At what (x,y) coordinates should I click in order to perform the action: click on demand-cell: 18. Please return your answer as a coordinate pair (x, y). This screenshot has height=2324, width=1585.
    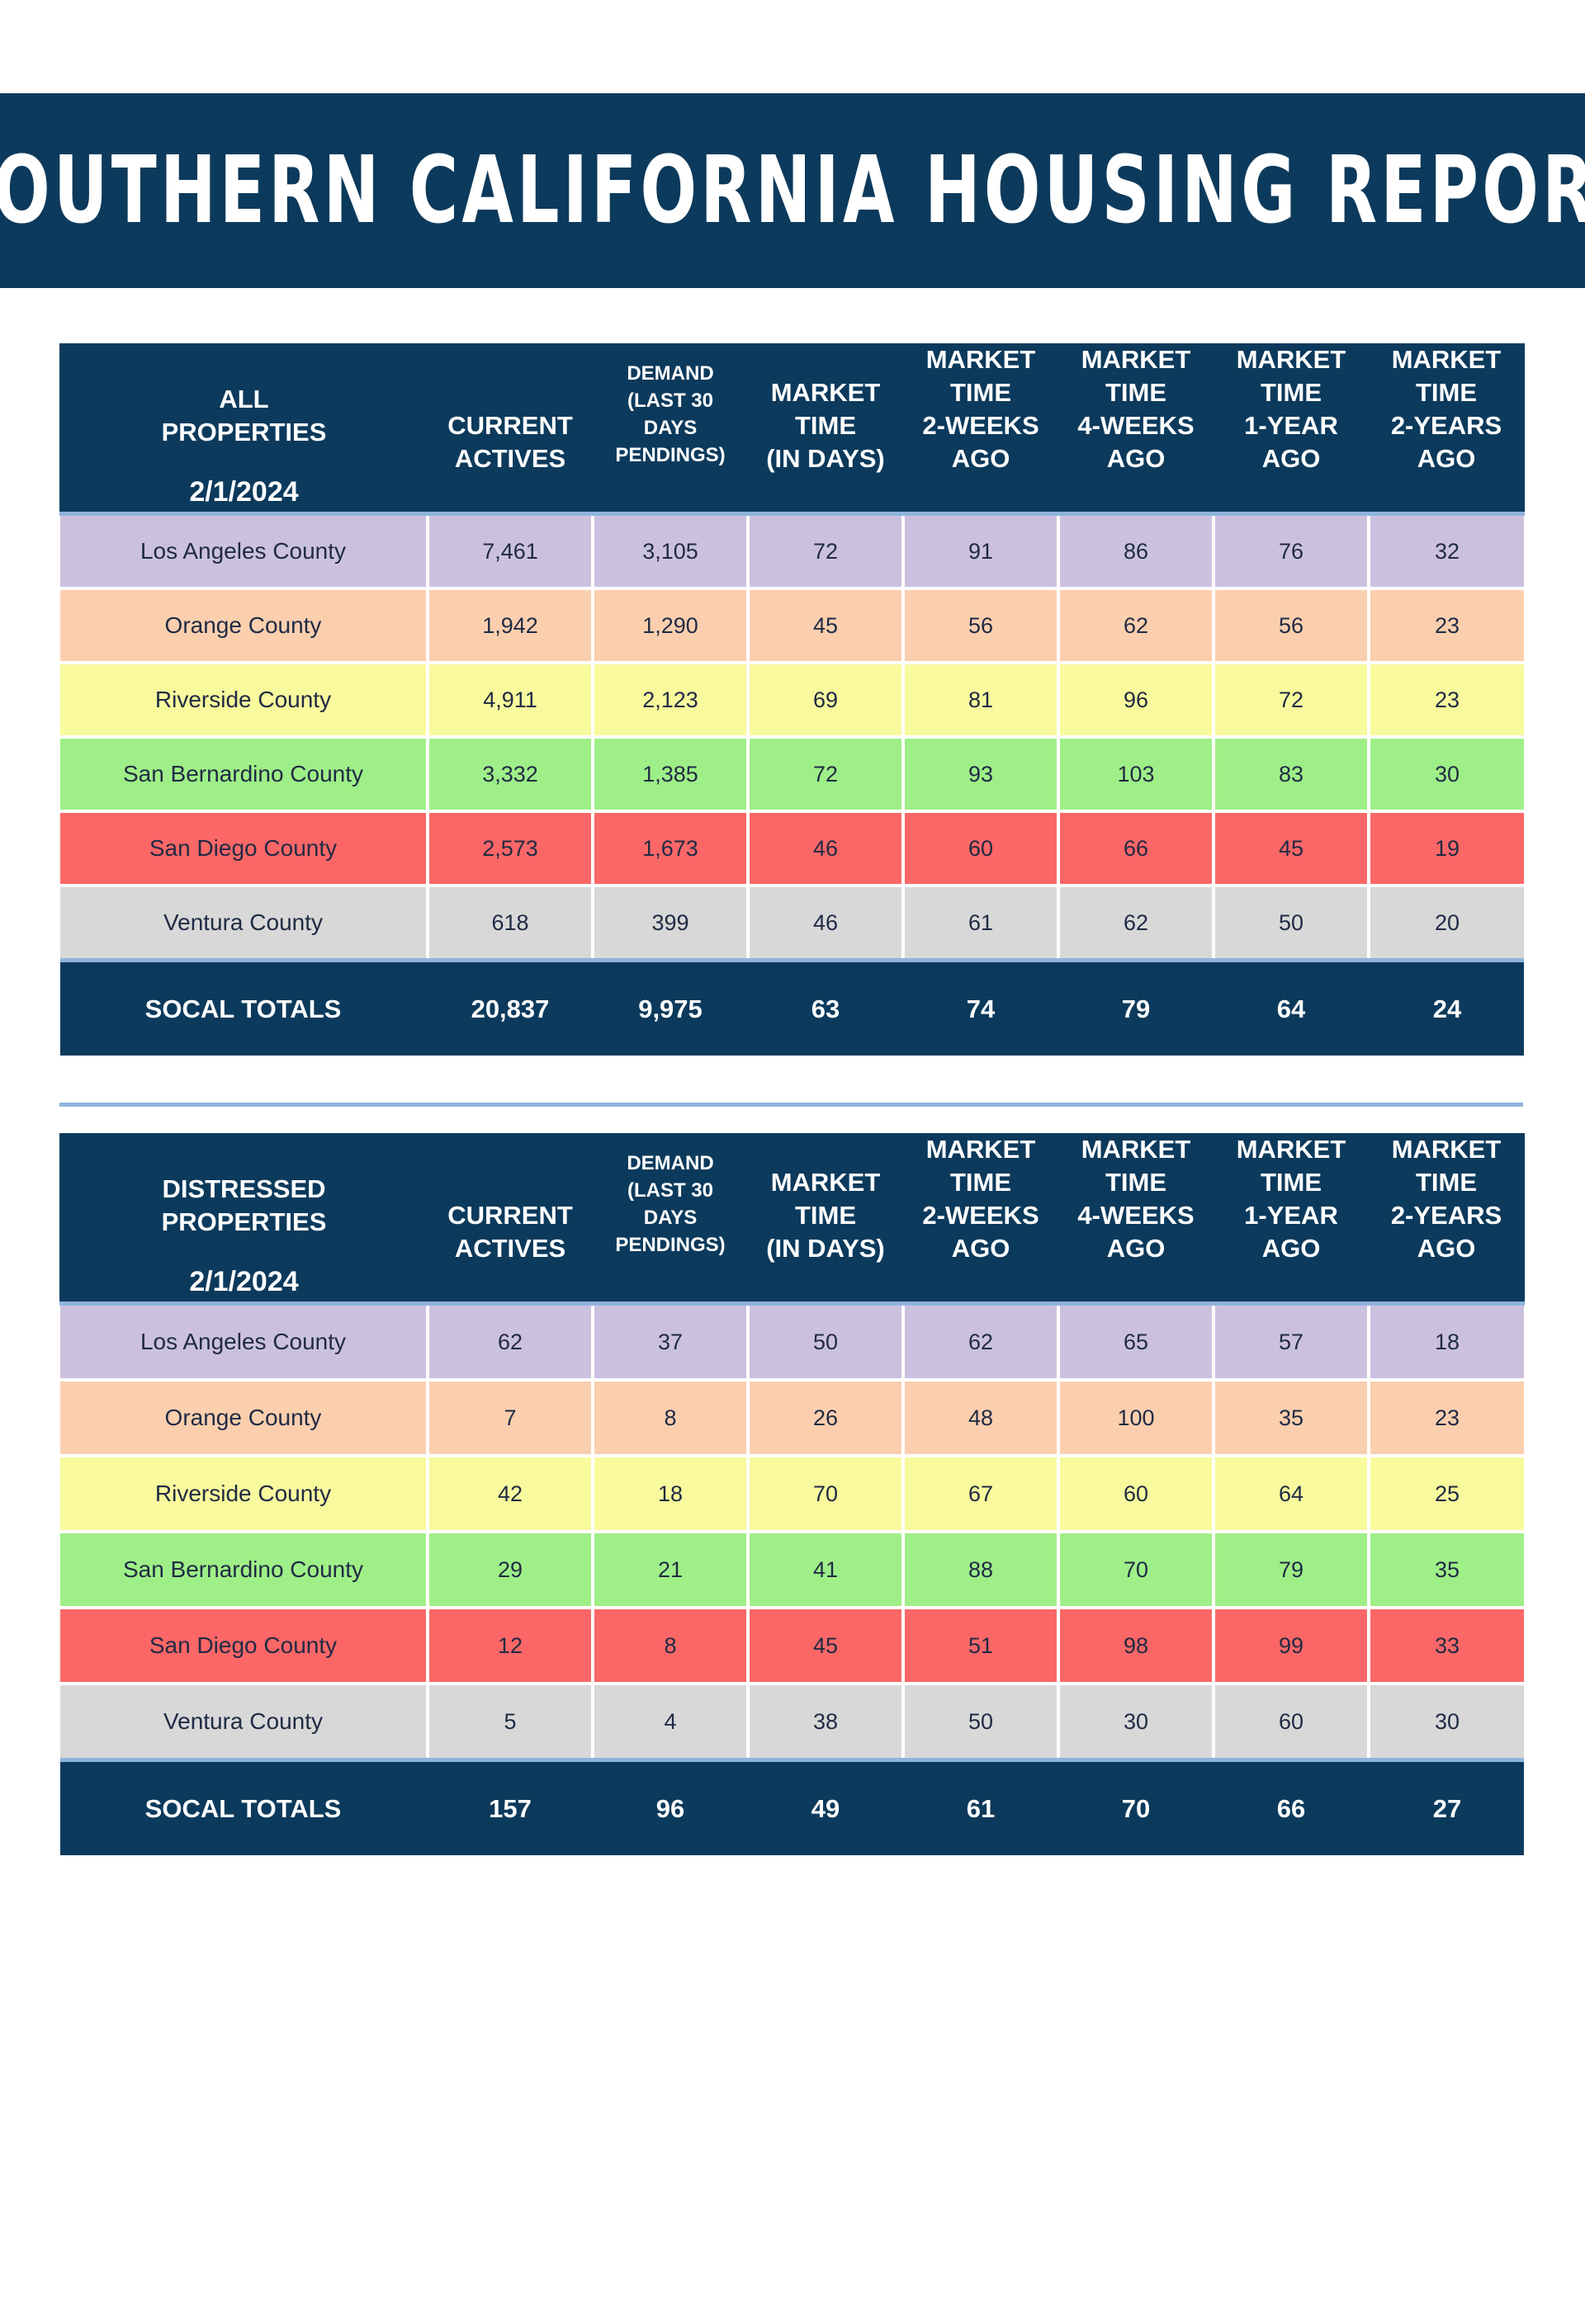
    Looking at the image, I should click on (670, 1493).